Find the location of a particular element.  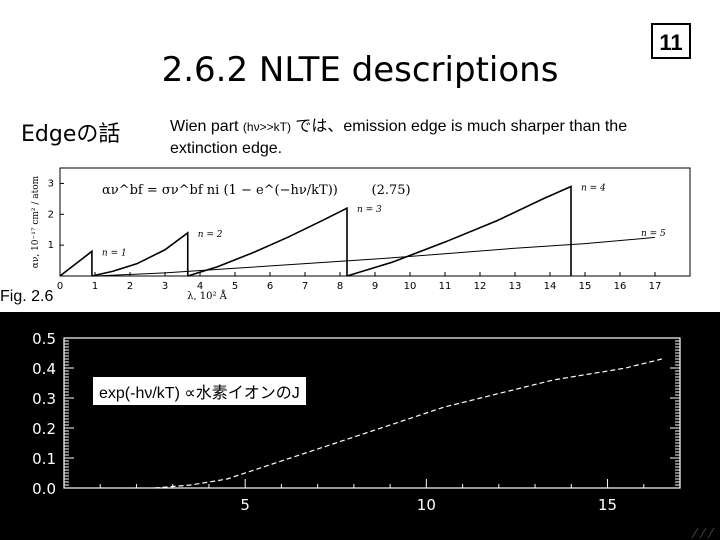

x-tick-label: 17 is located at coordinates (655, 286).